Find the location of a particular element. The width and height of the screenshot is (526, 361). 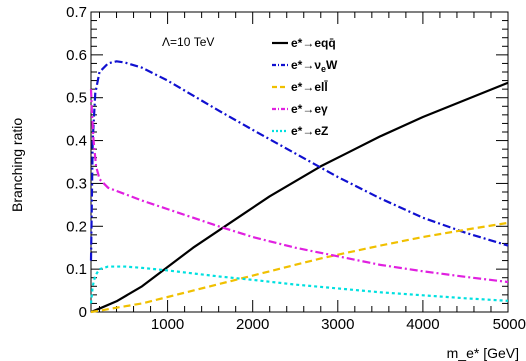

x-tick-label: 2000 is located at coordinates (252, 324).